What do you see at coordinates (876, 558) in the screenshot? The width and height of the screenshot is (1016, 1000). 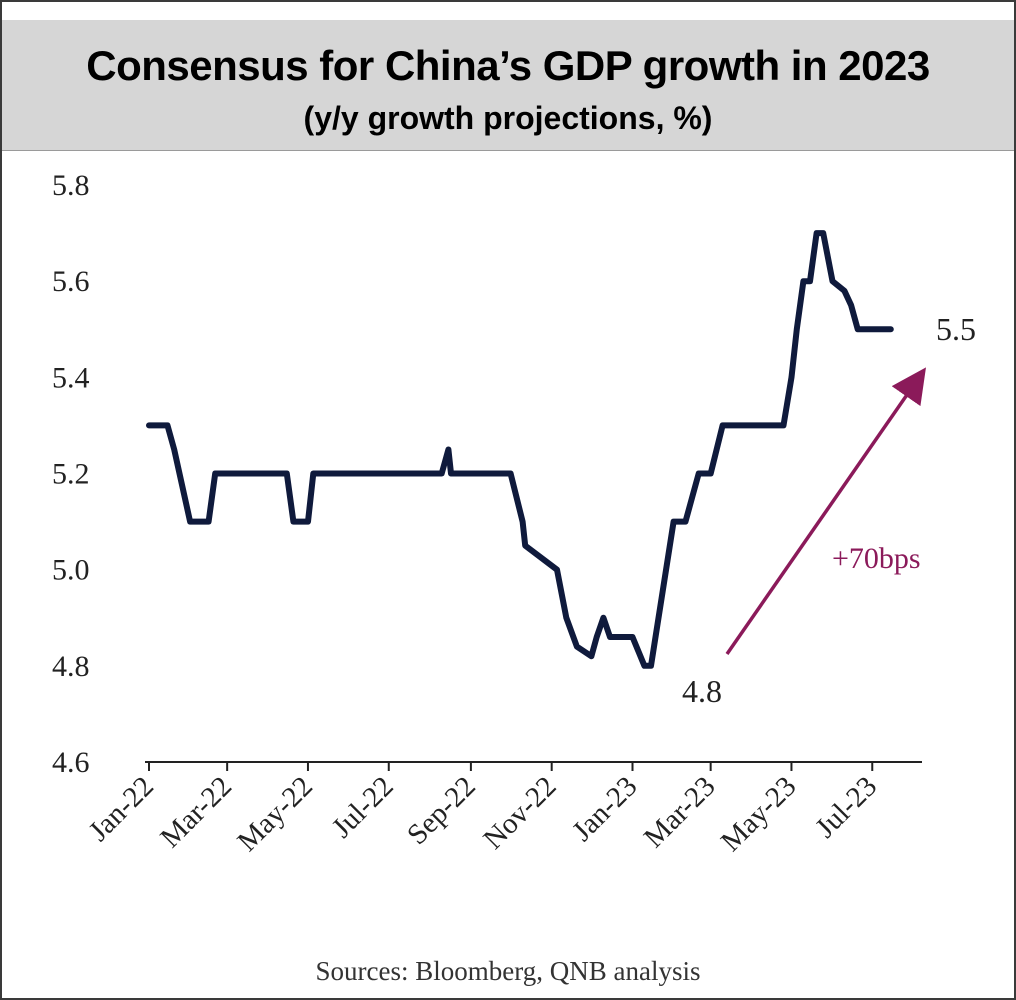 I see `change-bps-label: +70bps` at bounding box center [876, 558].